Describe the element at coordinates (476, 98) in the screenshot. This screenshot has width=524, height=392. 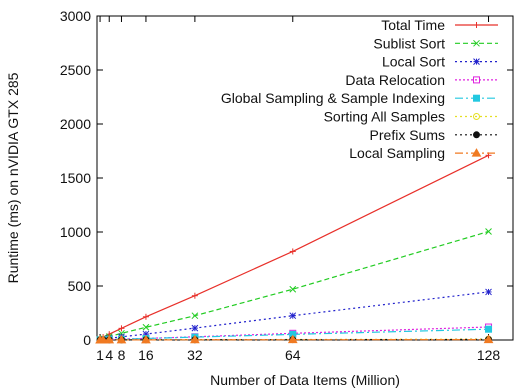
I see `legend-marker-global-sampling-sample-indexing` at that location.